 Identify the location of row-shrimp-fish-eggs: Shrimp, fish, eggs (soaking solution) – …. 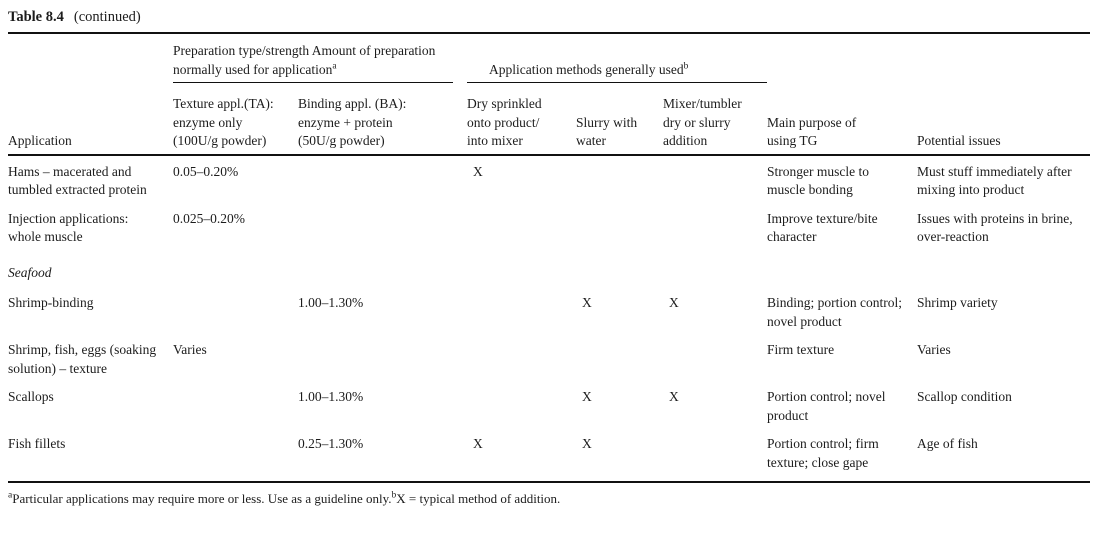
(549, 354).